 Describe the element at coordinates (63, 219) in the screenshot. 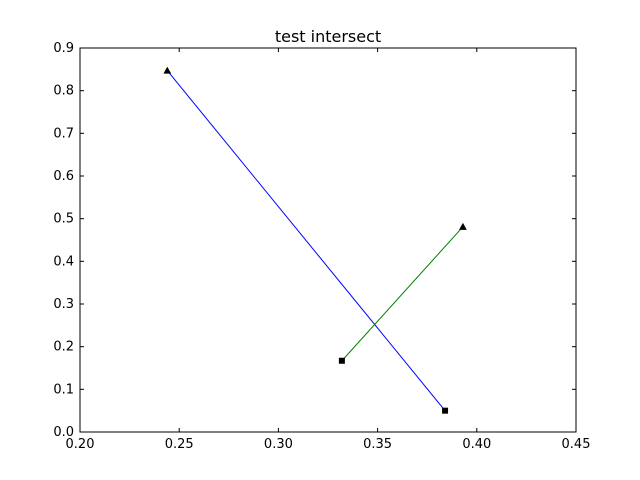

I see `y-tick-label: 0.5` at that location.